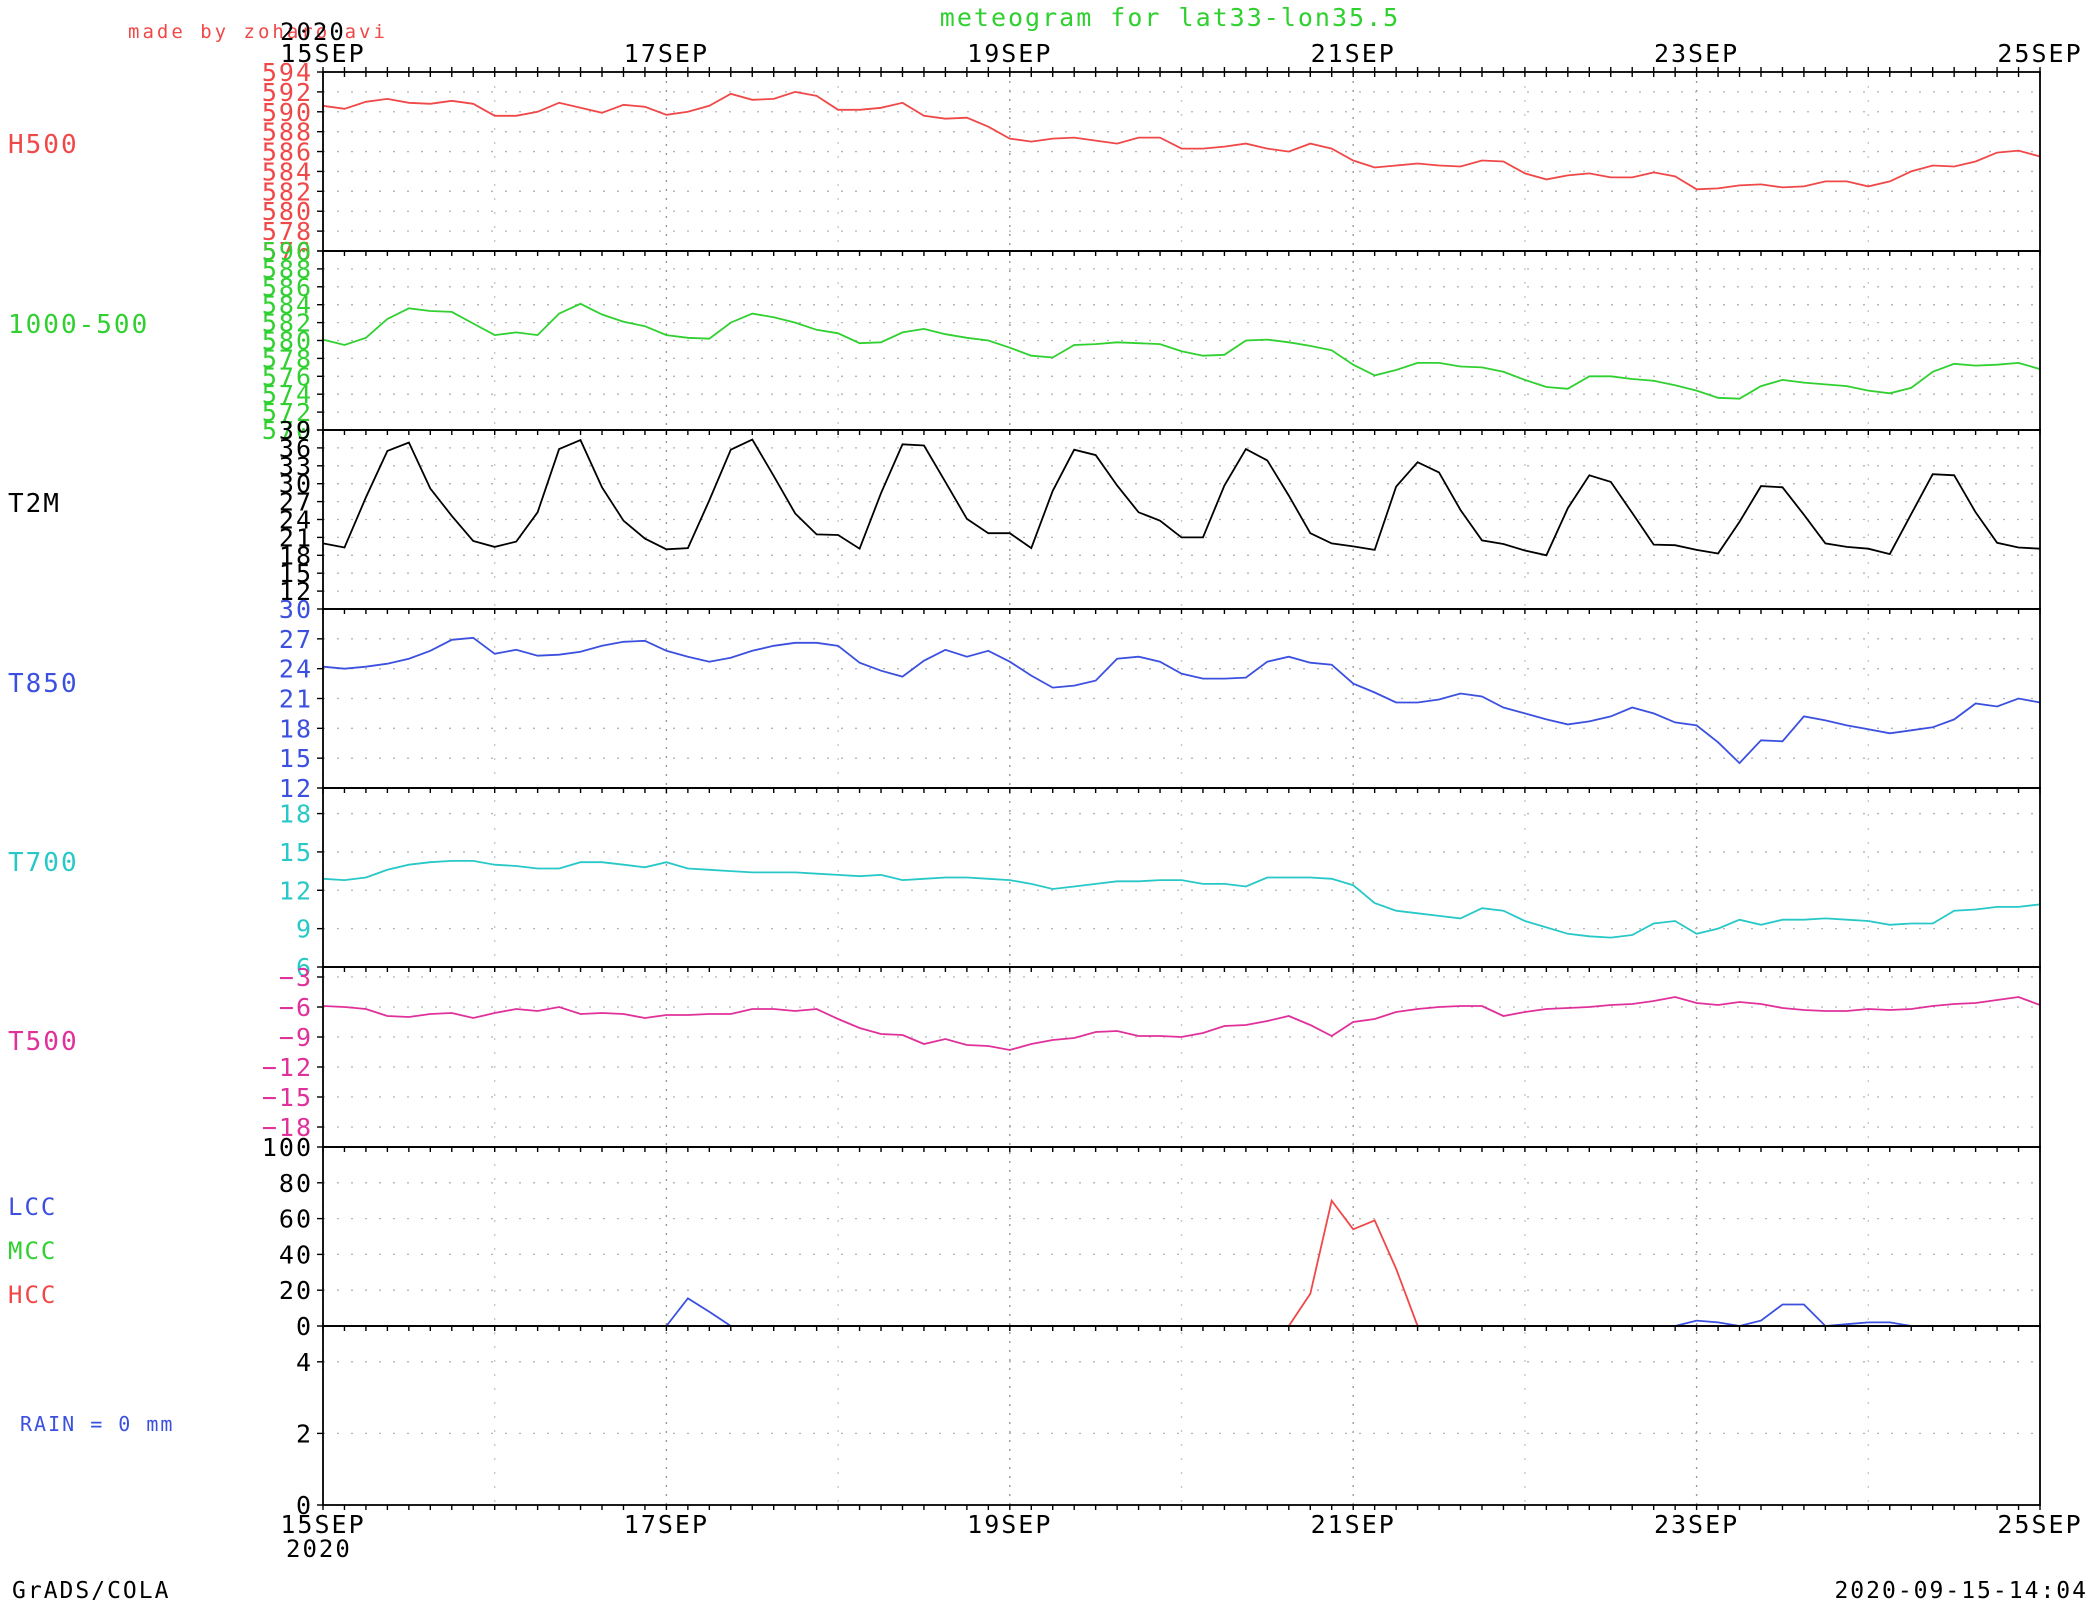 The width and height of the screenshot is (2100, 1600). I want to click on panel-frame, so click(1181, 1415).